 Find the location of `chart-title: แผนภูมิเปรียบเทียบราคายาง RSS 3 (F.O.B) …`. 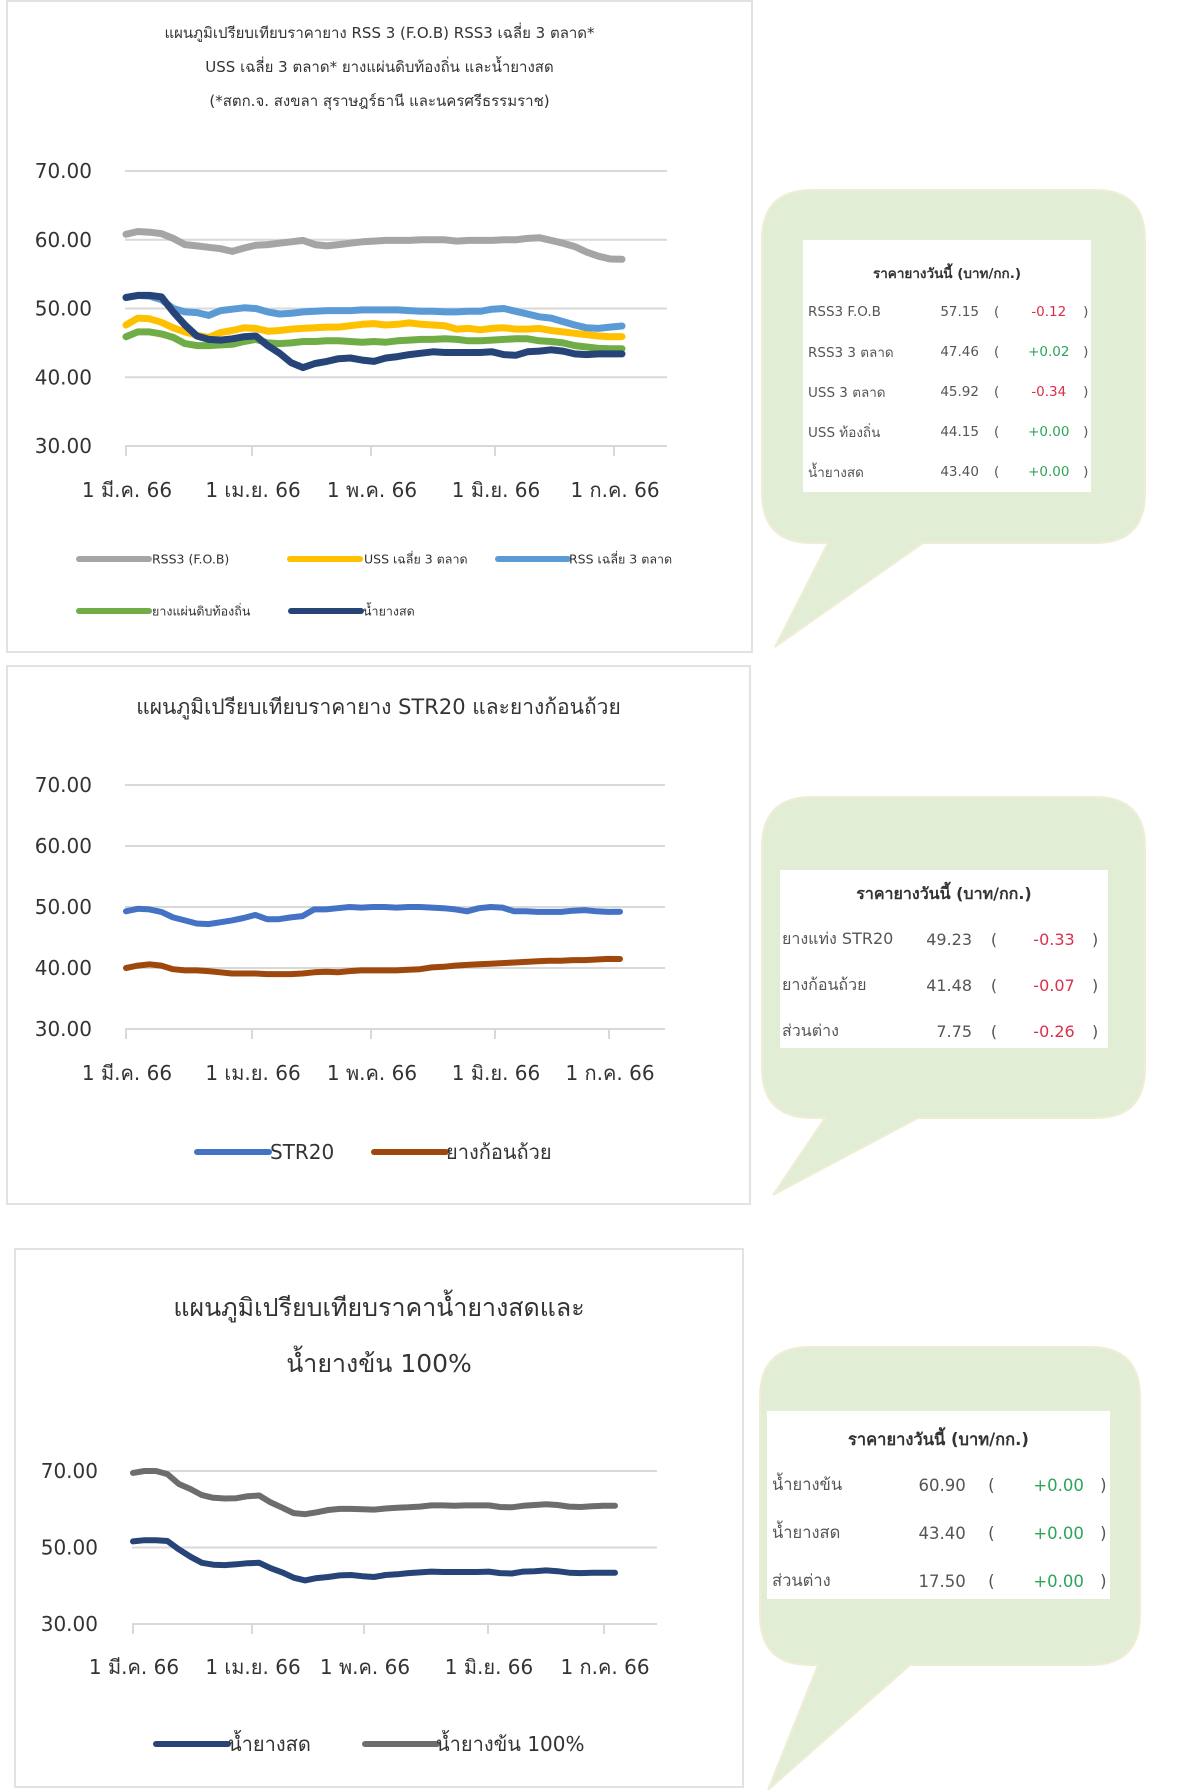

chart-title: แผนภูมิเปรียบเทียบราคายาง RSS 3 (F.O.B) … is located at coordinates (379, 67).